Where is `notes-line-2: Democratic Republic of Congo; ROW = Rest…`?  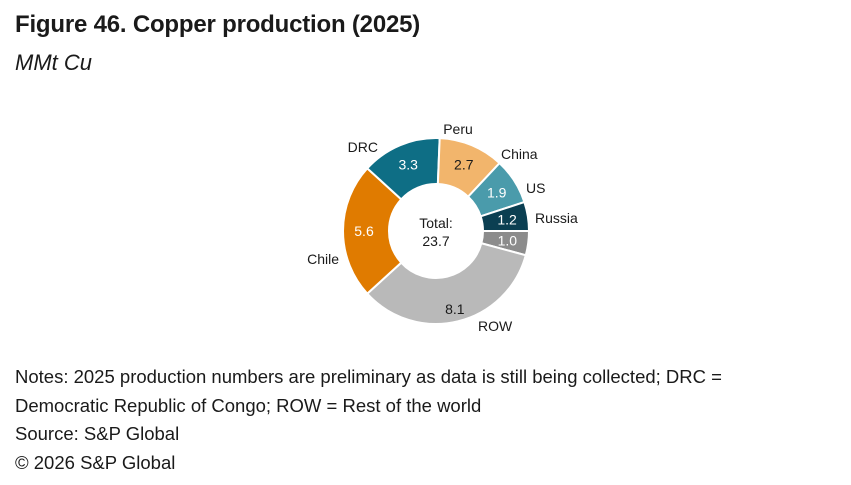
notes-line-2: Democratic Republic of Congo; ROW = Rest… is located at coordinates (248, 405).